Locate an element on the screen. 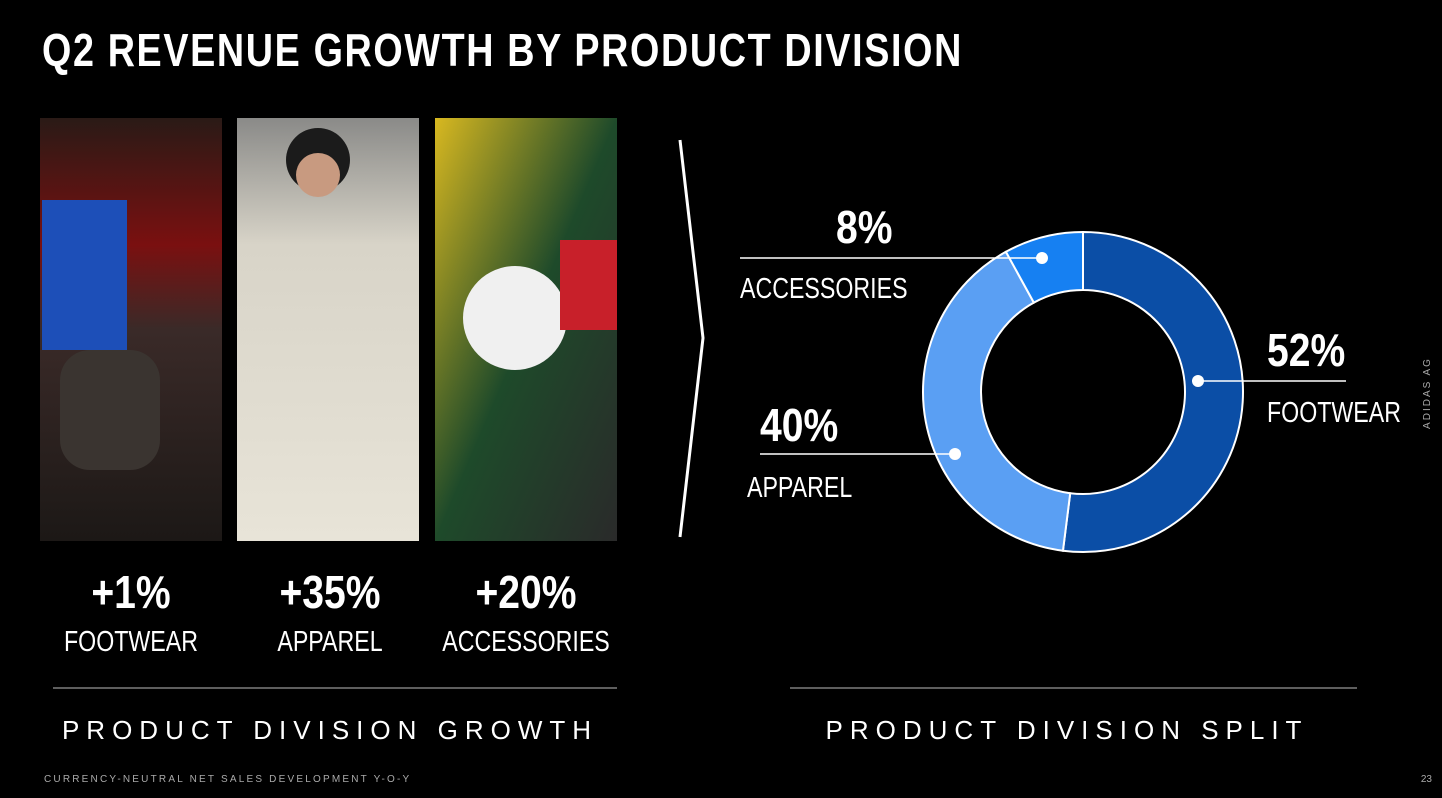  growth-value: +20% is located at coordinates (525, 593).